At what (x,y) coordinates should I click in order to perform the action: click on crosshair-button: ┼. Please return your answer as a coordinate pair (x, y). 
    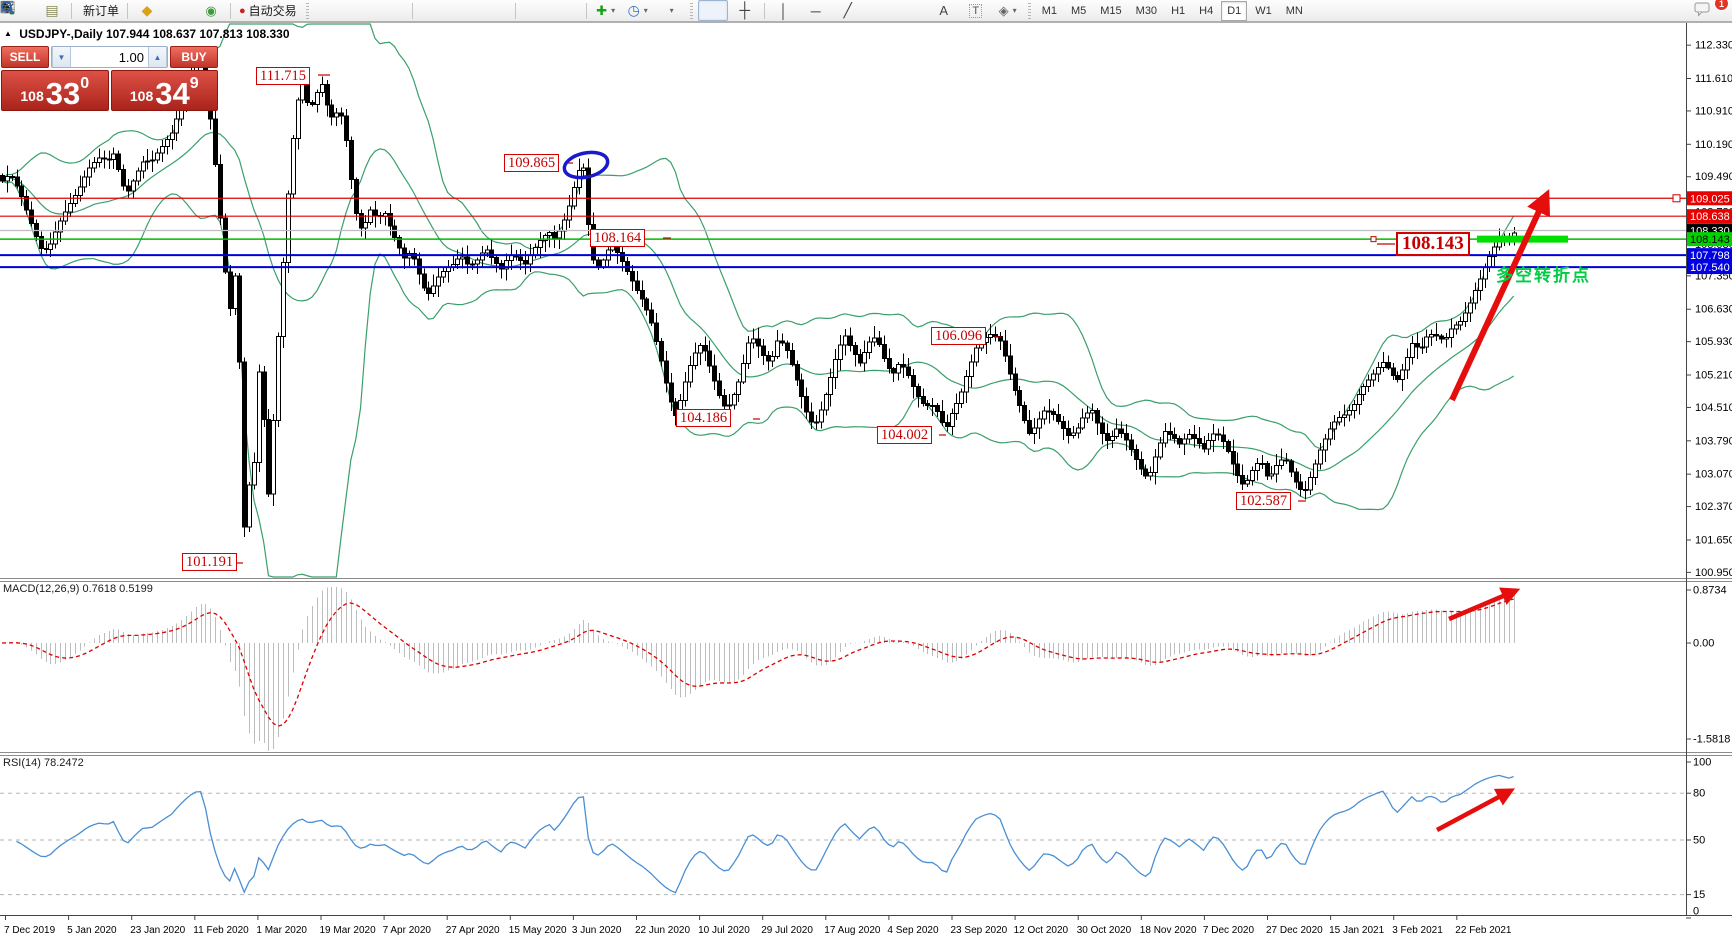
    Looking at the image, I should click on (745, 10).